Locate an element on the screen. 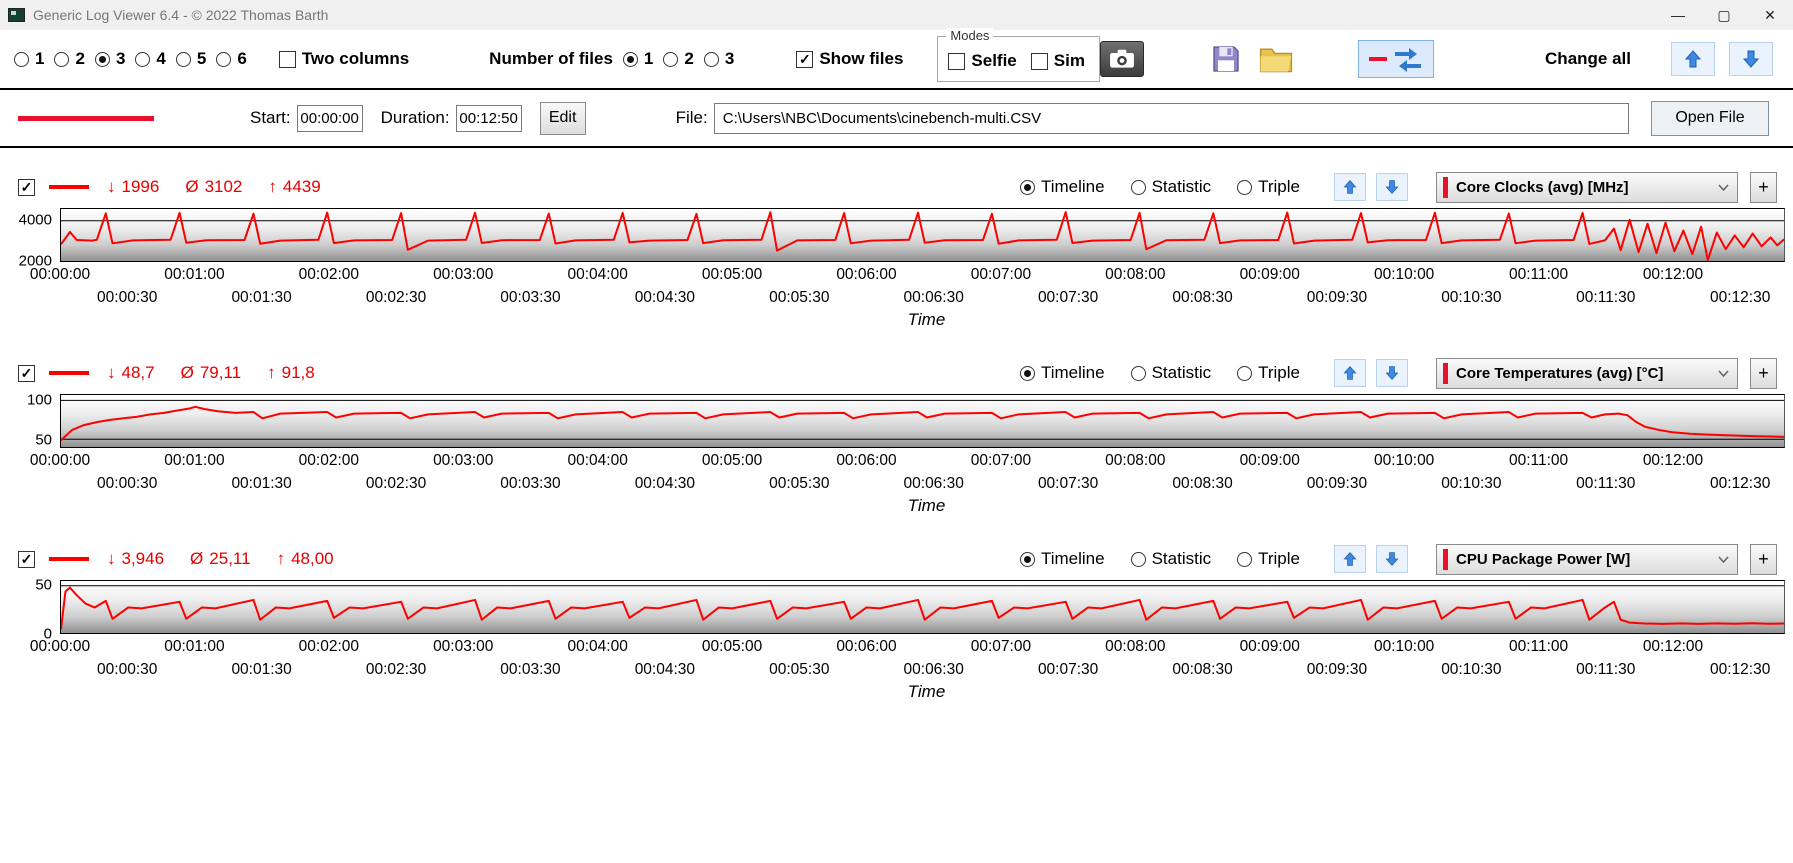  plot-area-core-temperatures is located at coordinates (922, 421).